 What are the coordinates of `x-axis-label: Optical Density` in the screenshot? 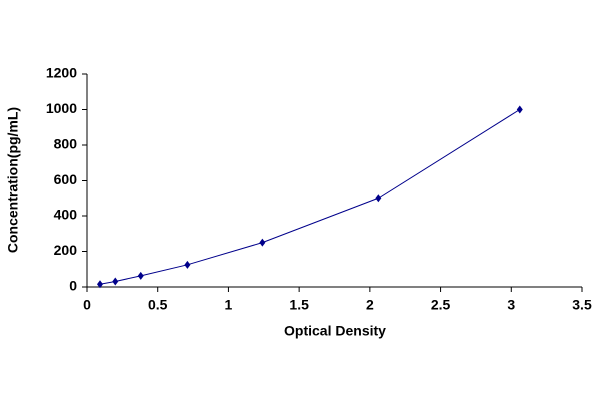 It's located at (335, 331).